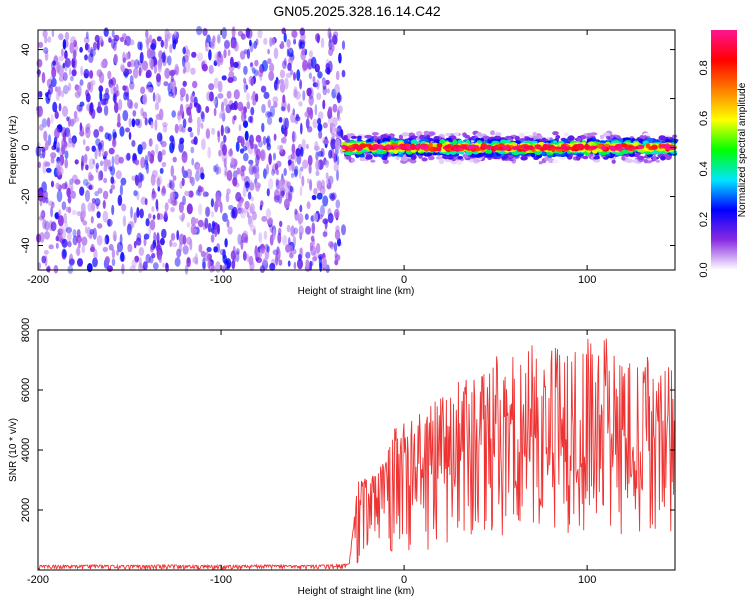 The image size is (750, 600). What do you see at coordinates (26, 246) in the screenshot?
I see `spectrogram-y-tick-label: -40` at bounding box center [26, 246].